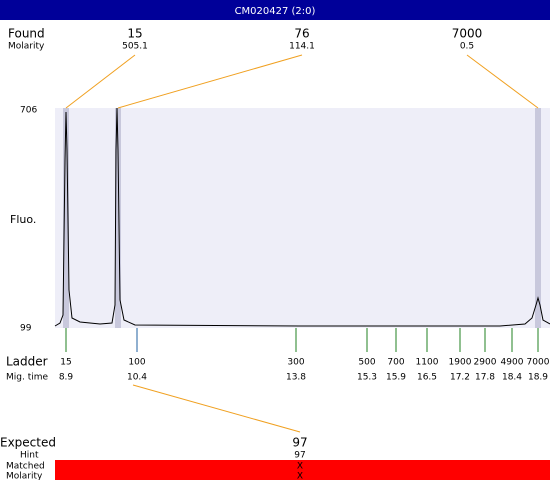  Describe the element at coordinates (395, 363) in the screenshot. I see `ladder-size: 700` at that location.